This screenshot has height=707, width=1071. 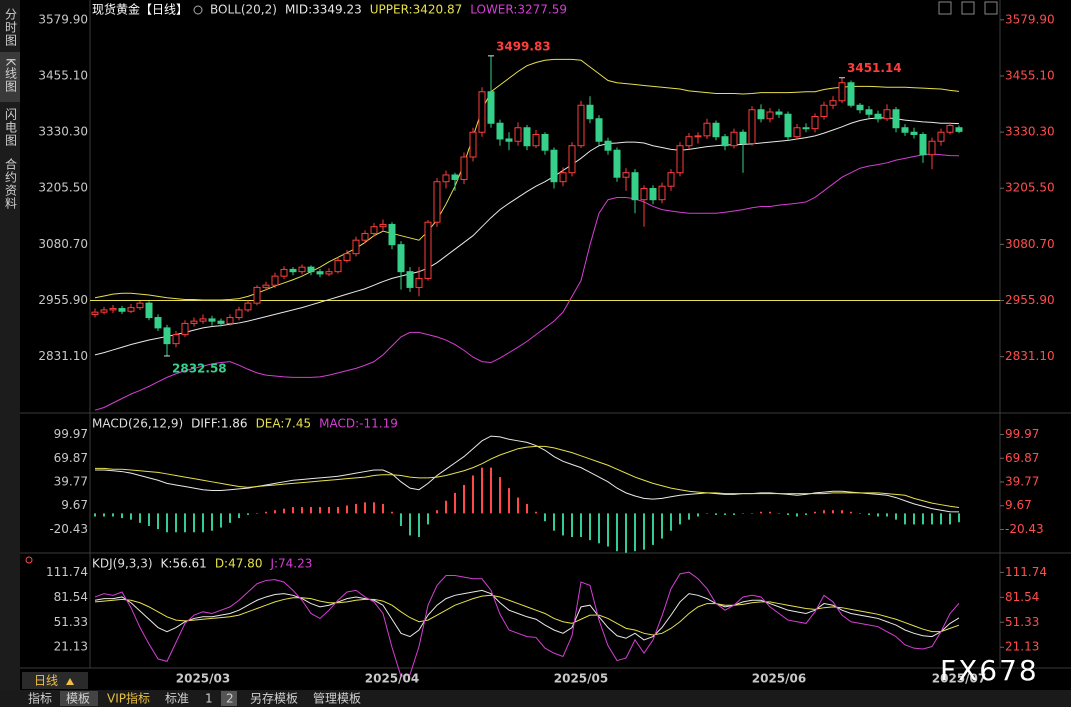 I want to click on sidebar-tab: 合约资料, so click(x=11, y=183).